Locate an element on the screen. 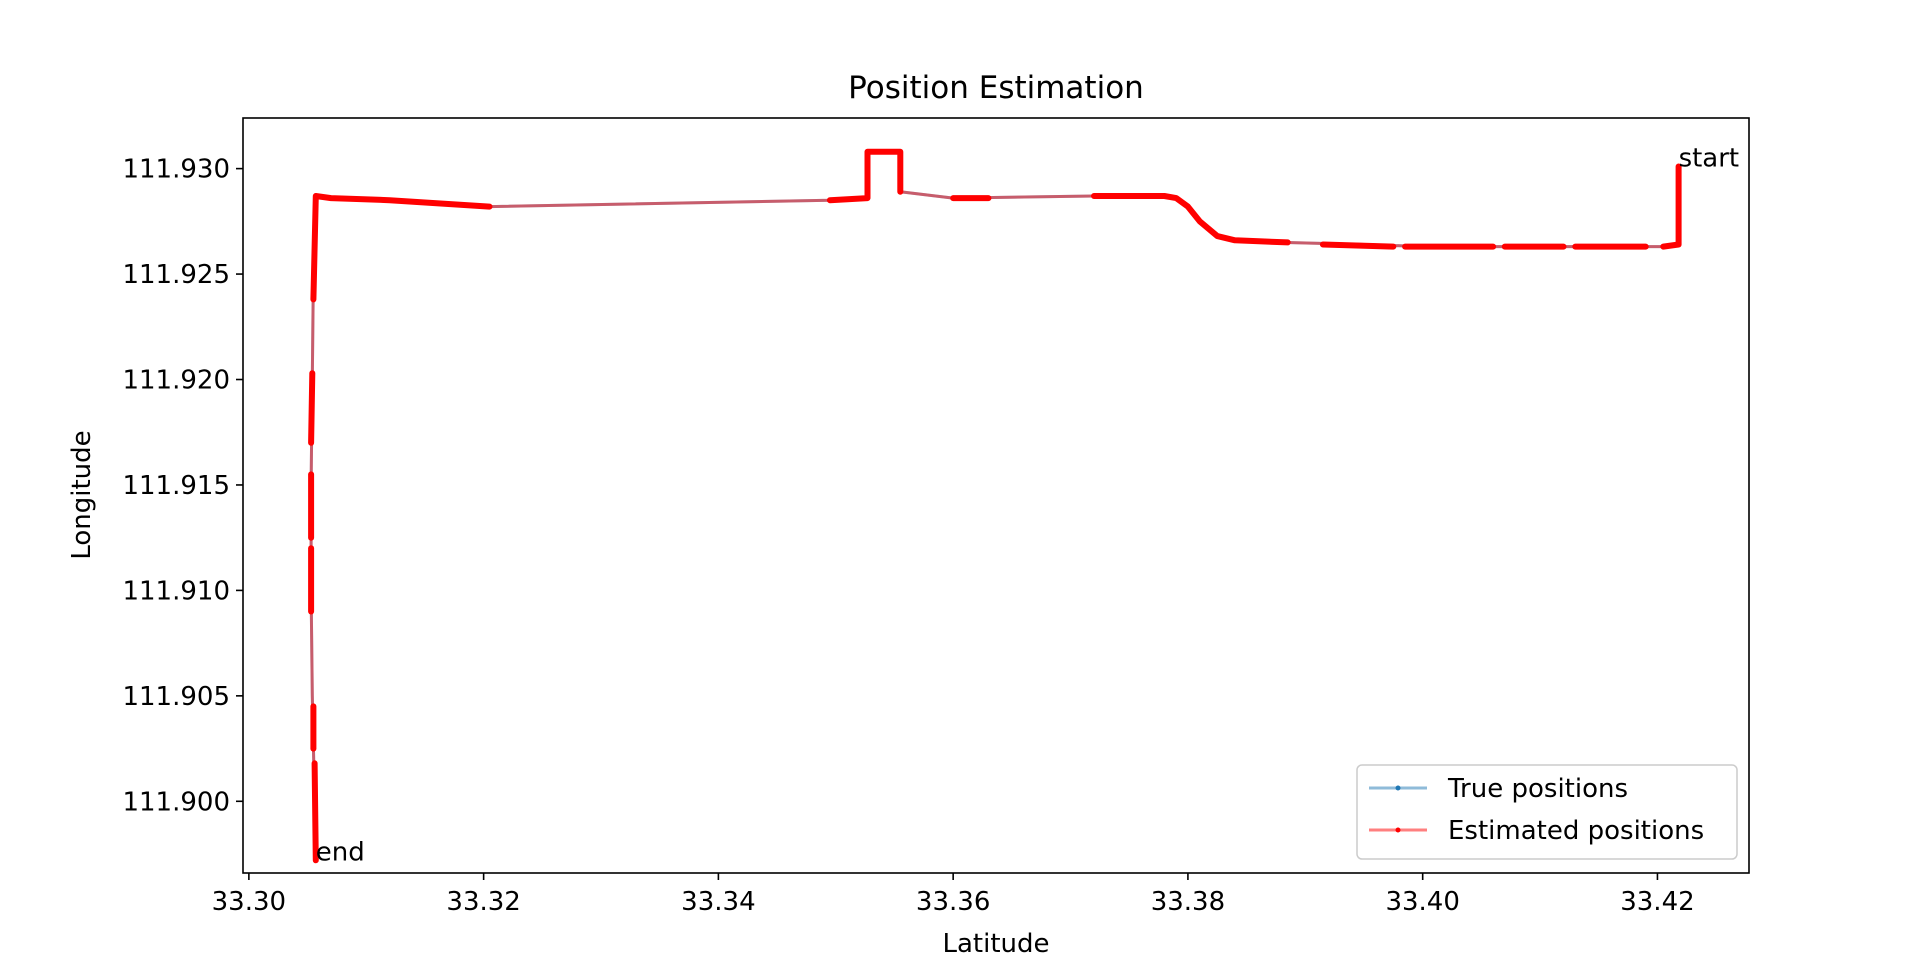  y-tick-label: 111.930 is located at coordinates (176, 170).